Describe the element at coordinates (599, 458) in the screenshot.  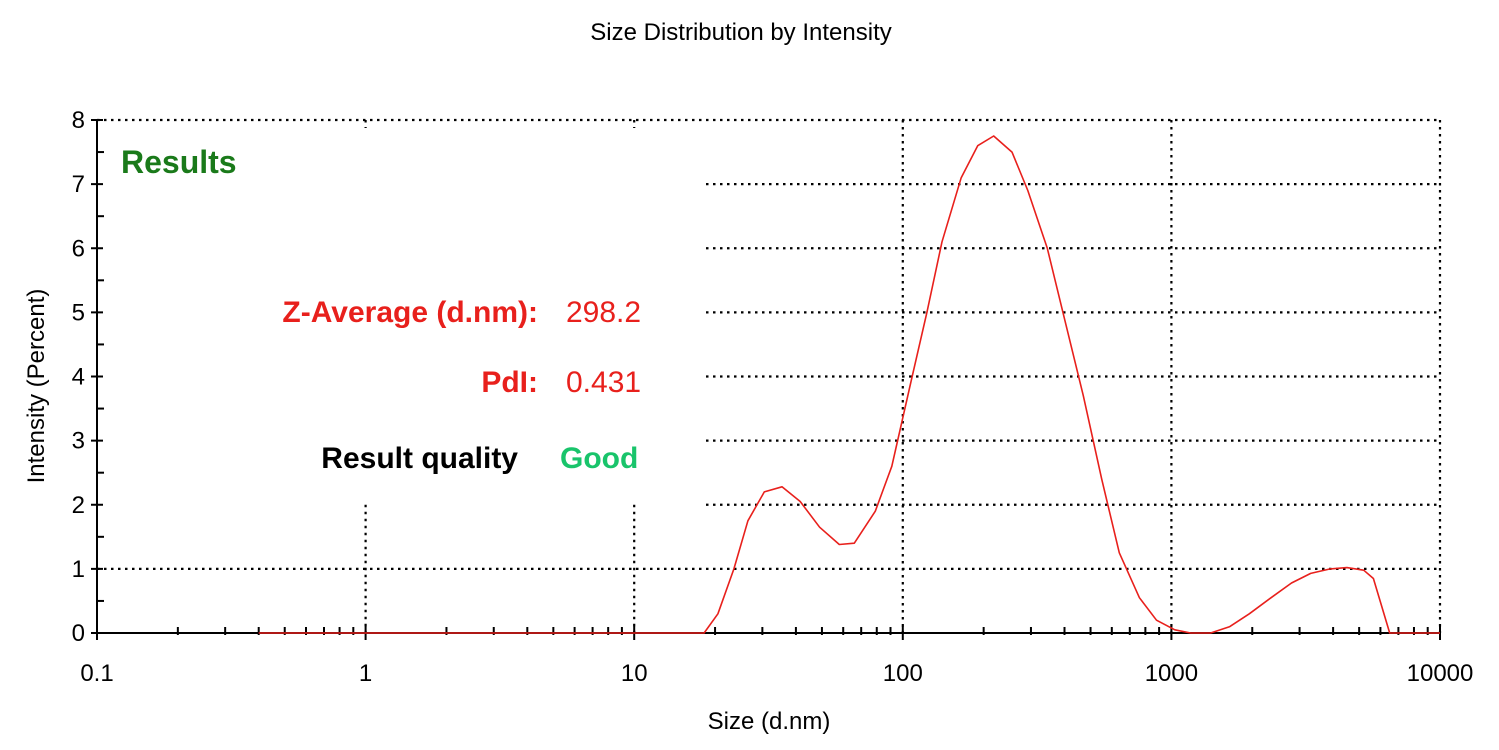
I see `result-quality-value: Good` at that location.